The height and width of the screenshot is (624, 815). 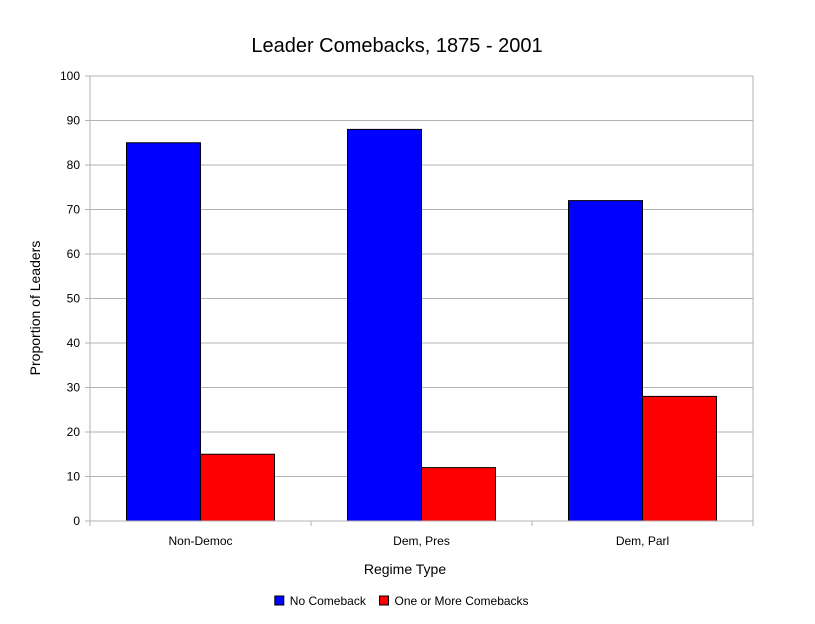 What do you see at coordinates (76, 521) in the screenshot?
I see `y-tick-label: 0` at bounding box center [76, 521].